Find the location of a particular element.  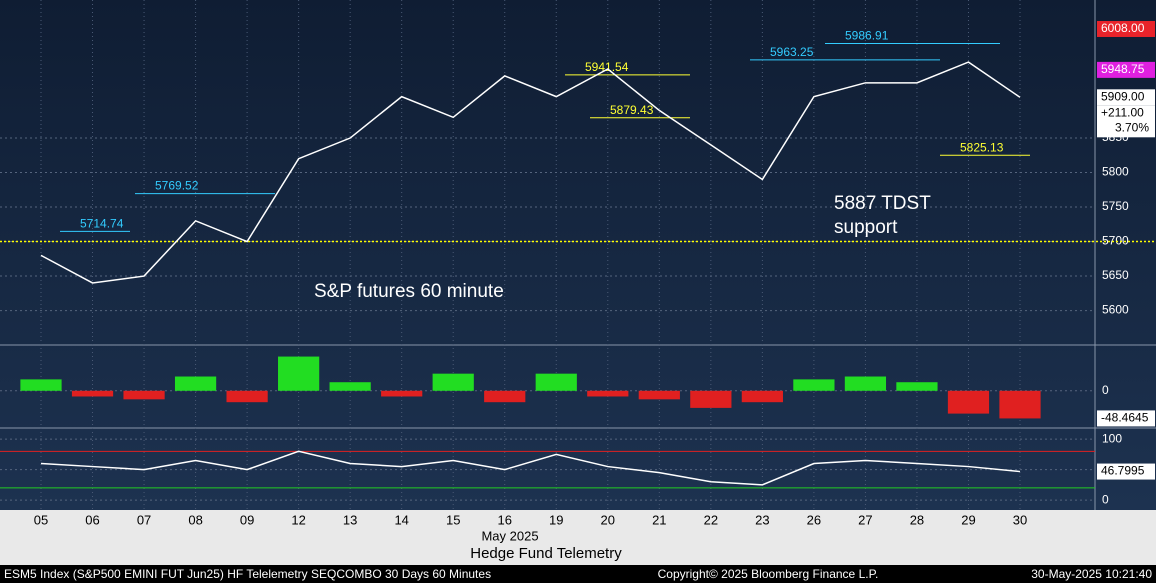

x-tick-label: 13 is located at coordinates (350, 519).